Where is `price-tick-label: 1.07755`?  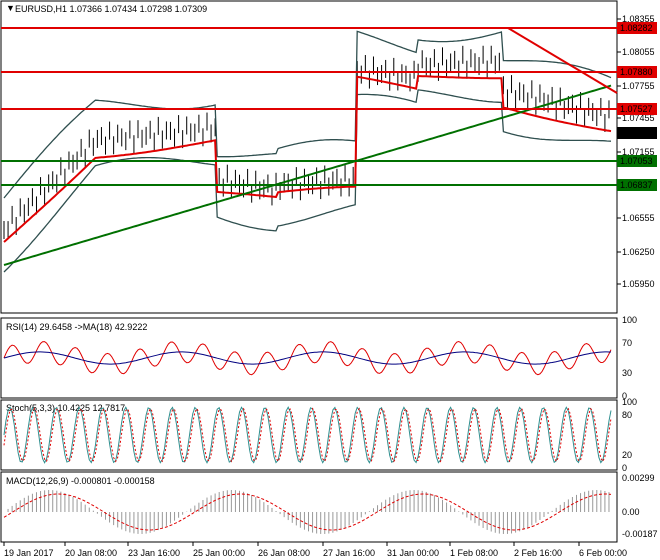 price-tick-label: 1.07755 is located at coordinates (638, 86).